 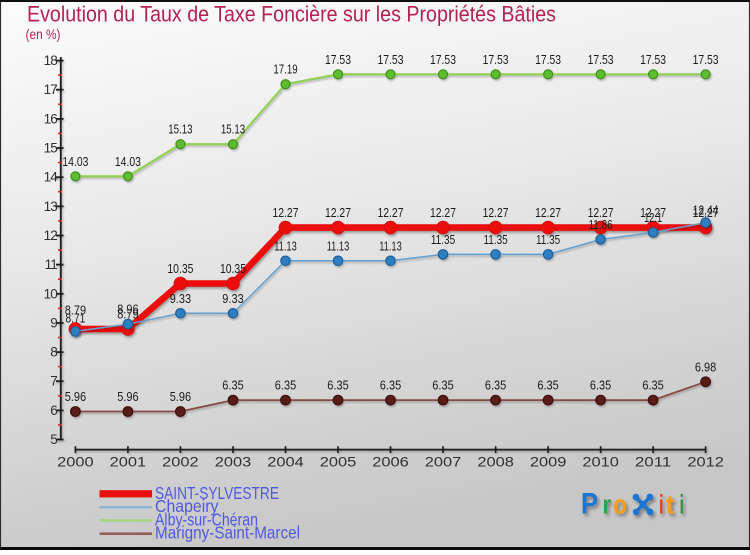 I want to click on svg-text: 2012, so click(x=705, y=462).